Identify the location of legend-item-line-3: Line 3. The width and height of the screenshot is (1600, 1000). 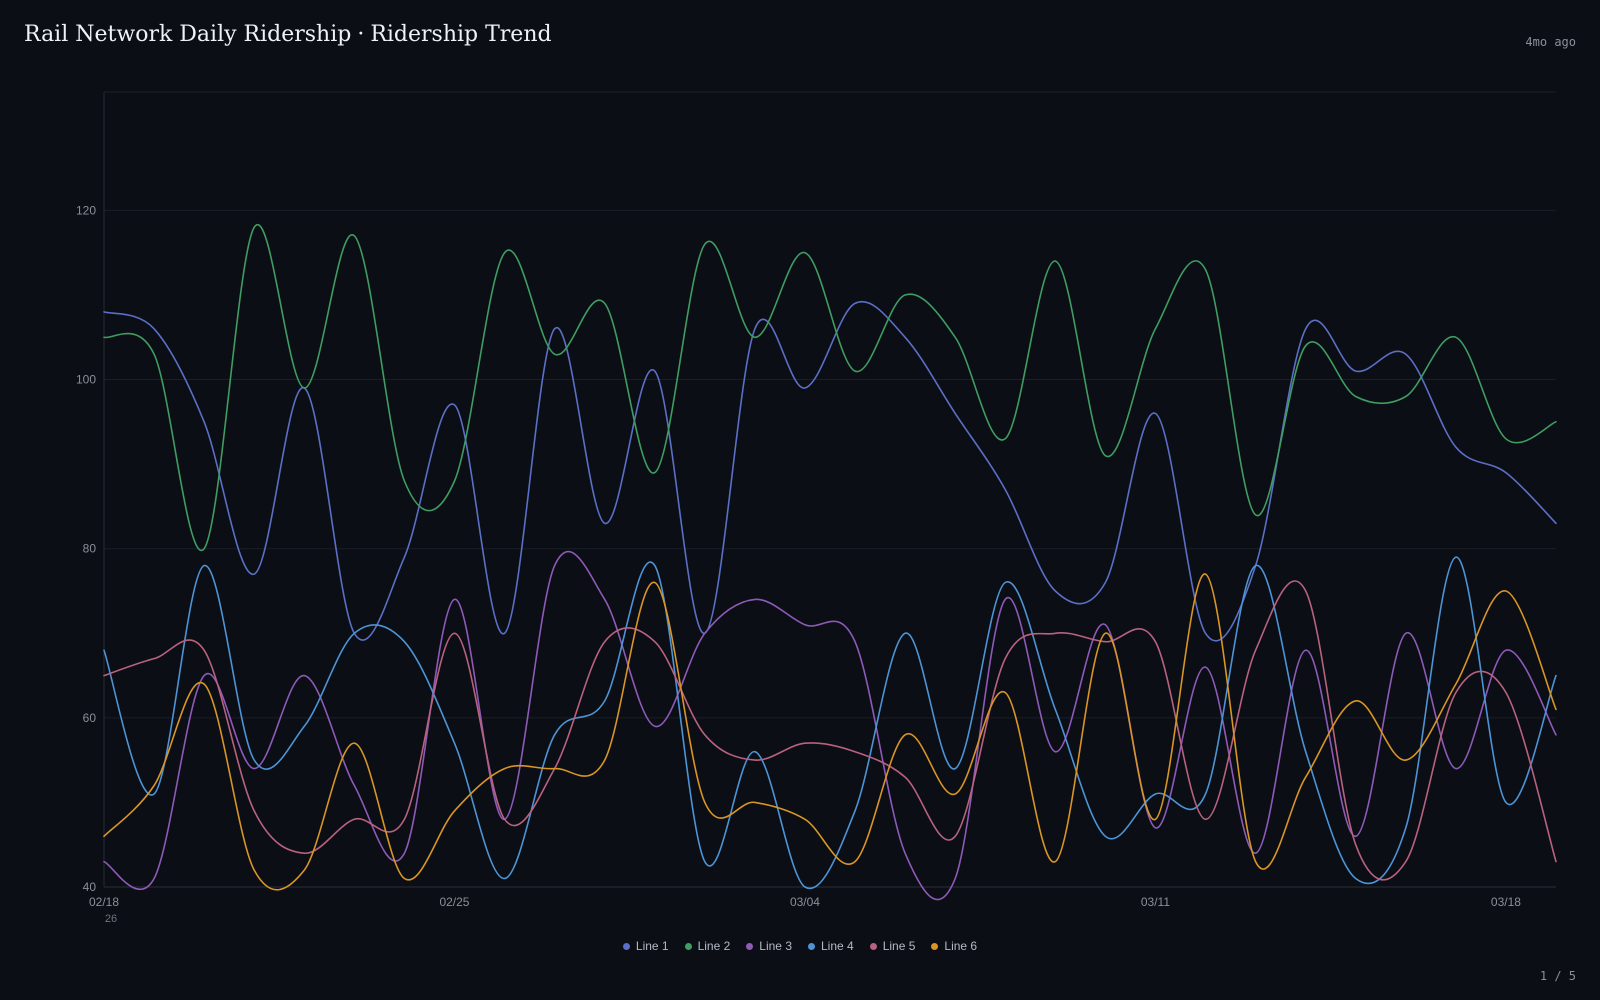
(769, 946).